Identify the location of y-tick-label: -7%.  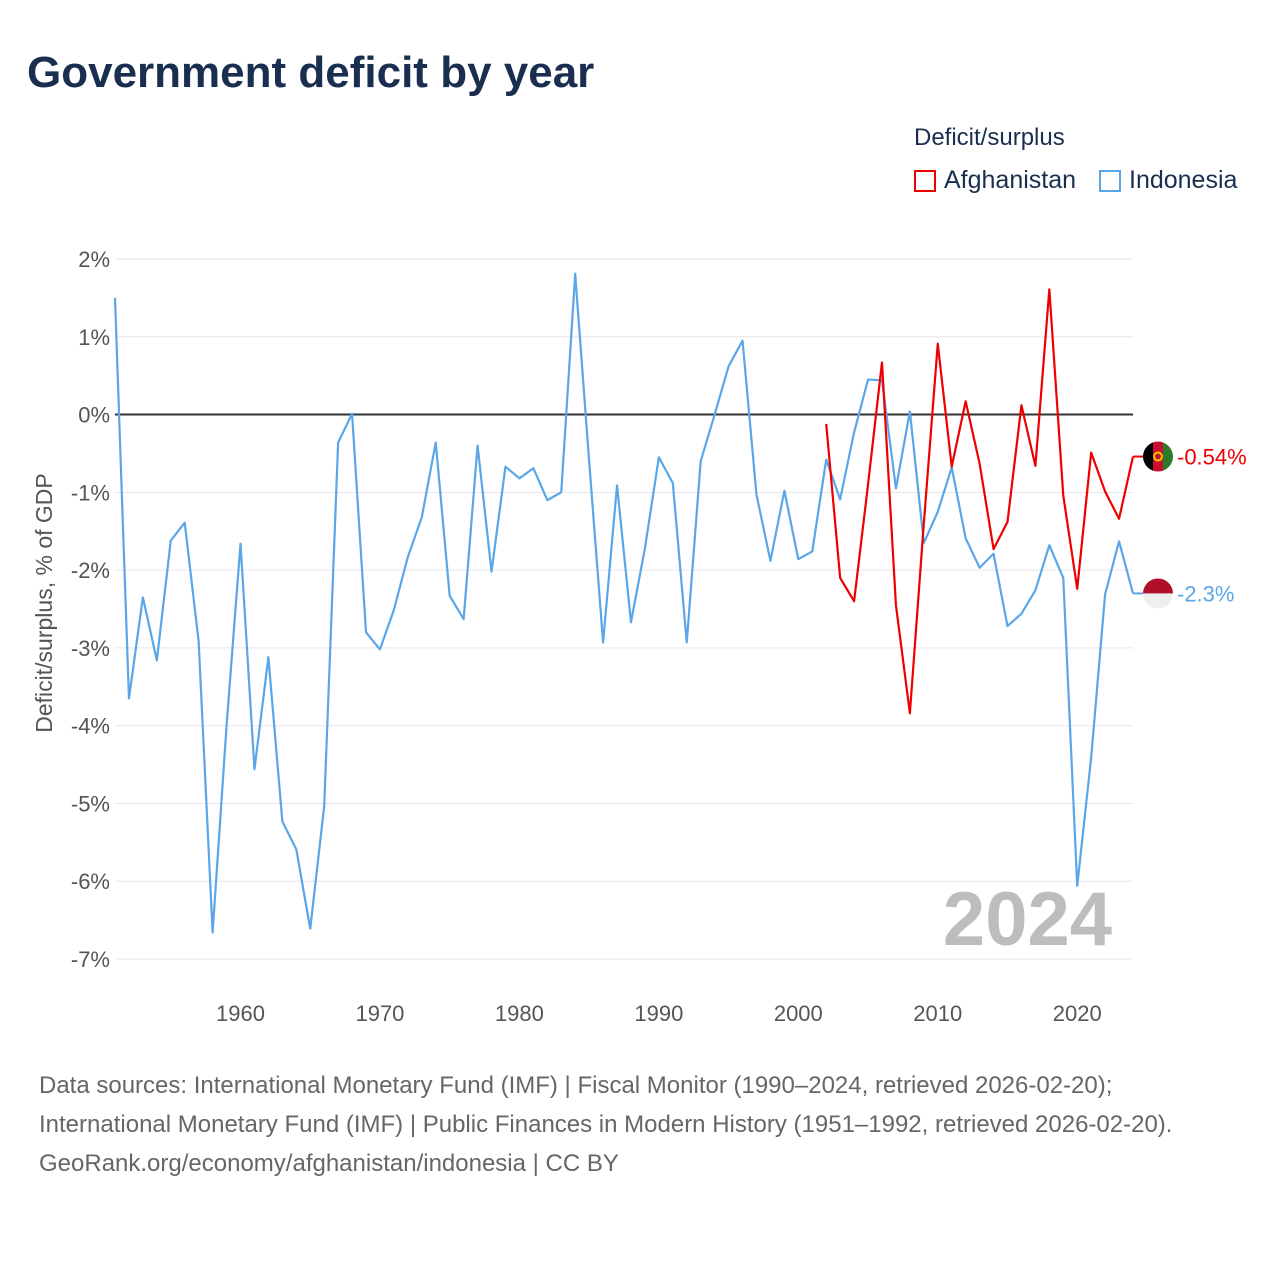
(90, 959).